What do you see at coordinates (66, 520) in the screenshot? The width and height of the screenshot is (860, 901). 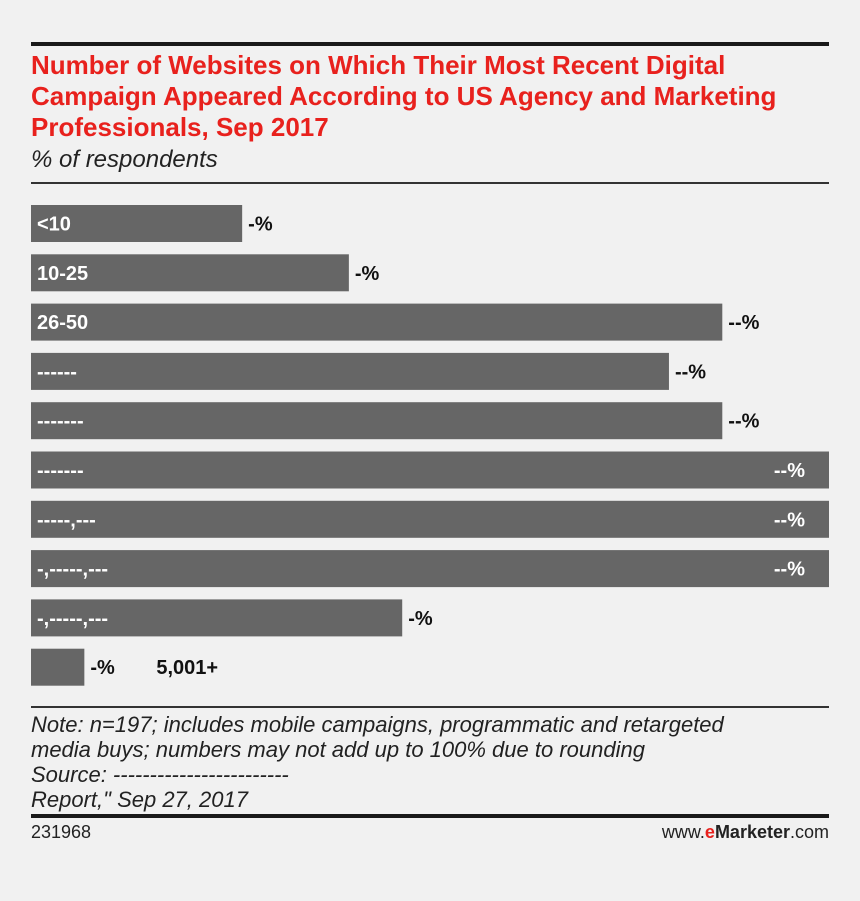 I see `category-label: -----,---` at bounding box center [66, 520].